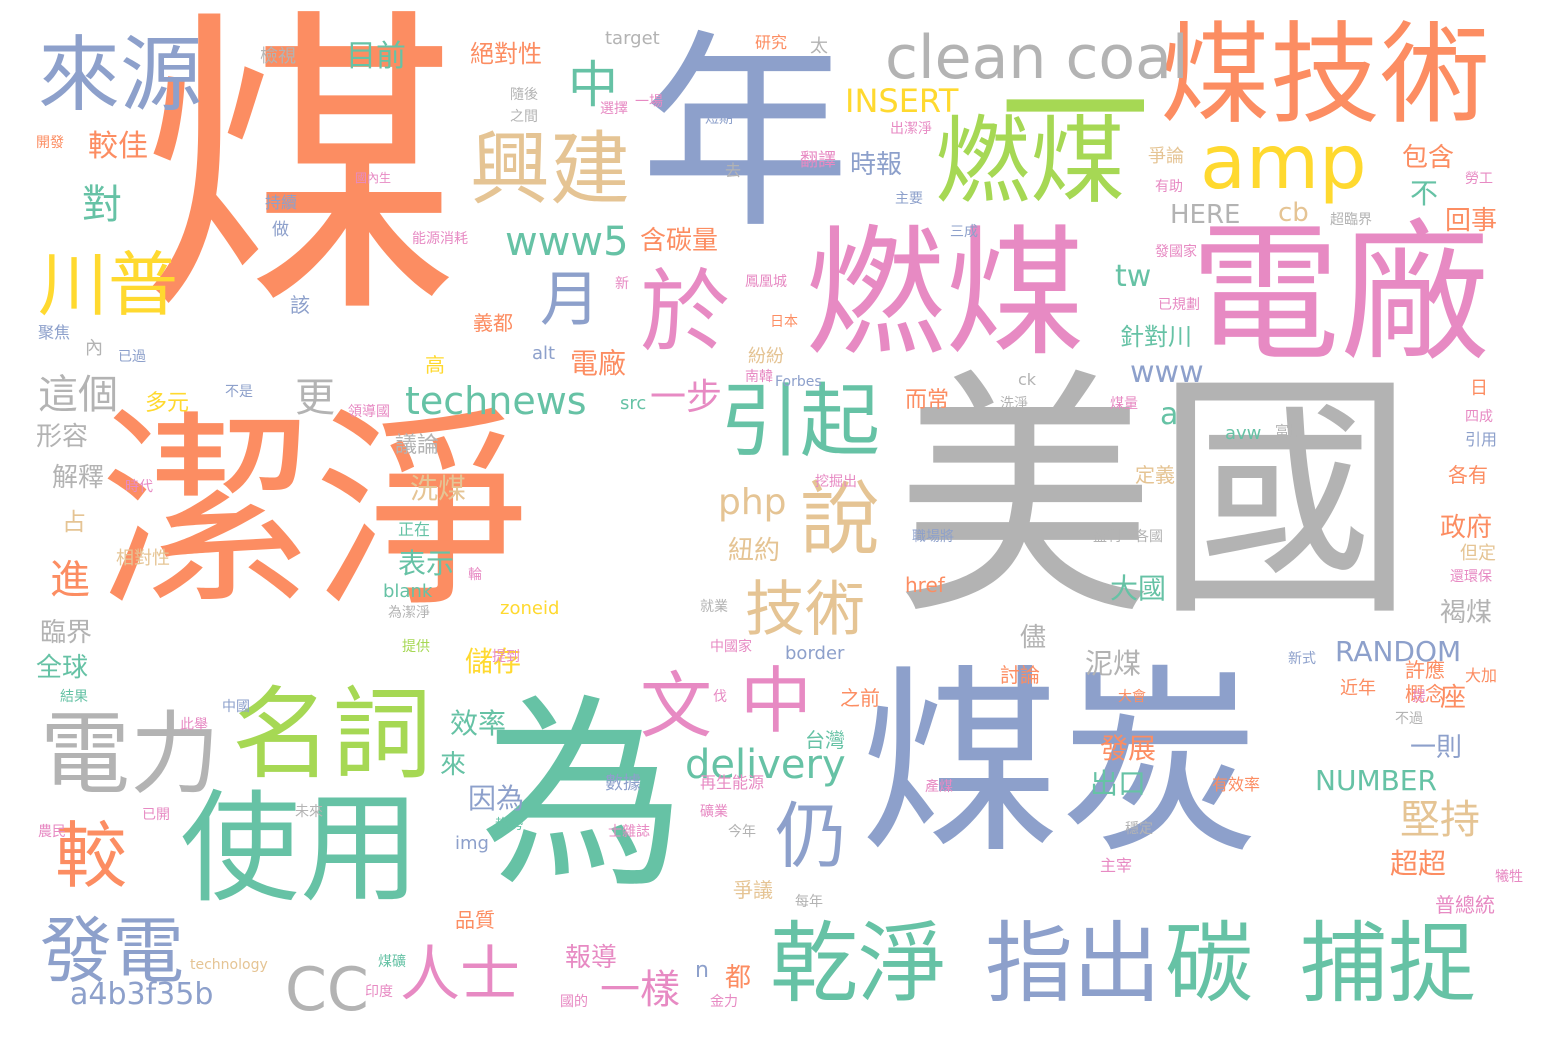 The width and height of the screenshot is (1548, 1052). Describe the element at coordinates (1156, 337) in the screenshot. I see `word-cloud-word: 針對川` at that location.